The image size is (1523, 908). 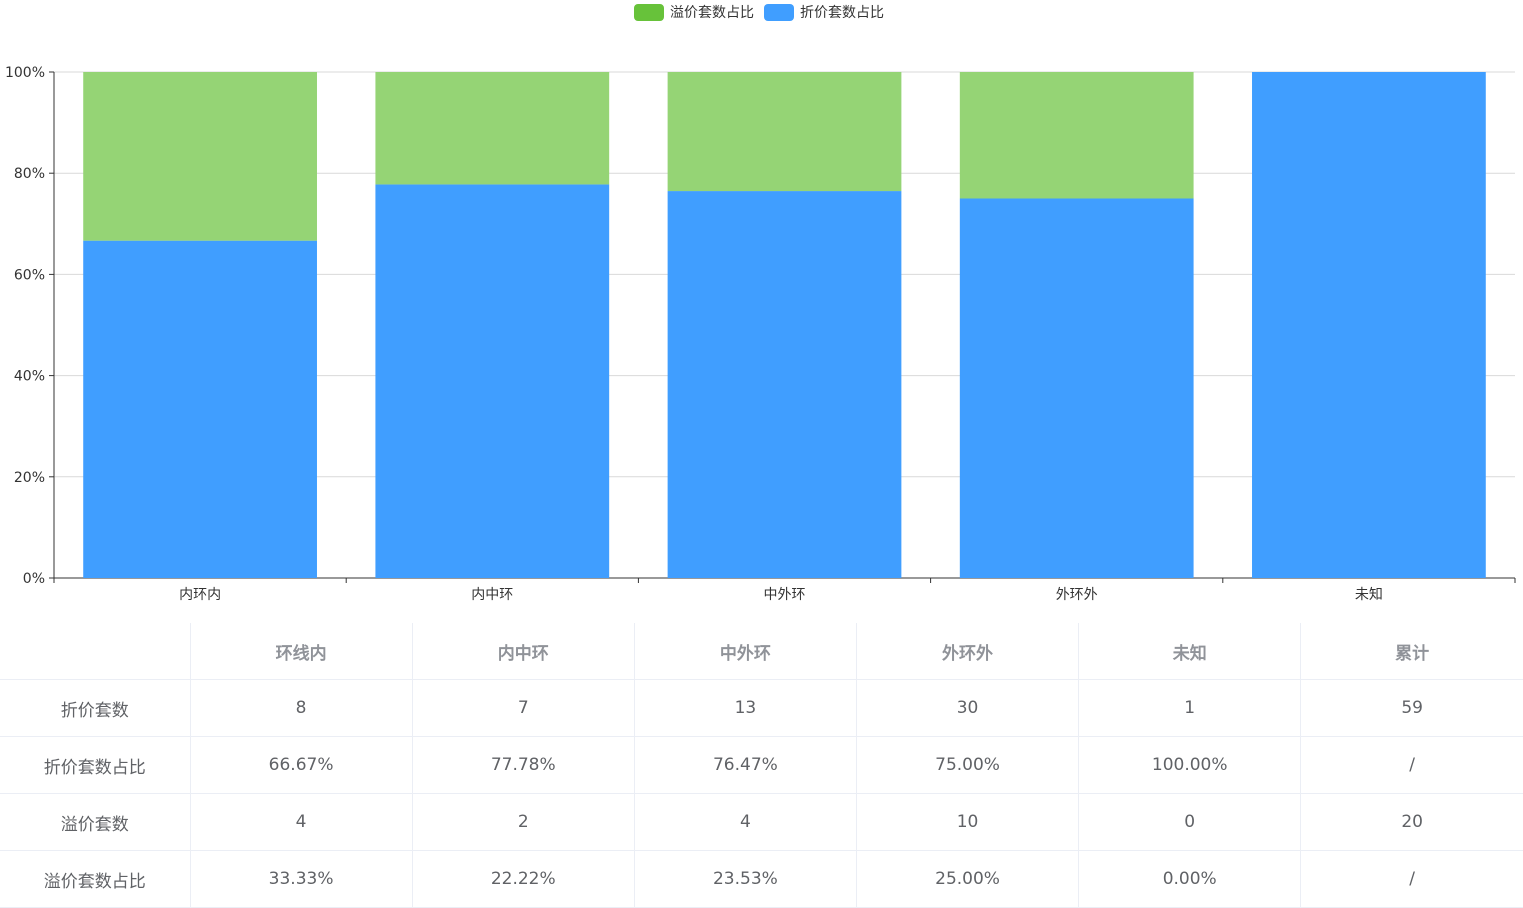 What do you see at coordinates (301, 651) in the screenshot?
I see `table-header-cell: 环线内` at bounding box center [301, 651].